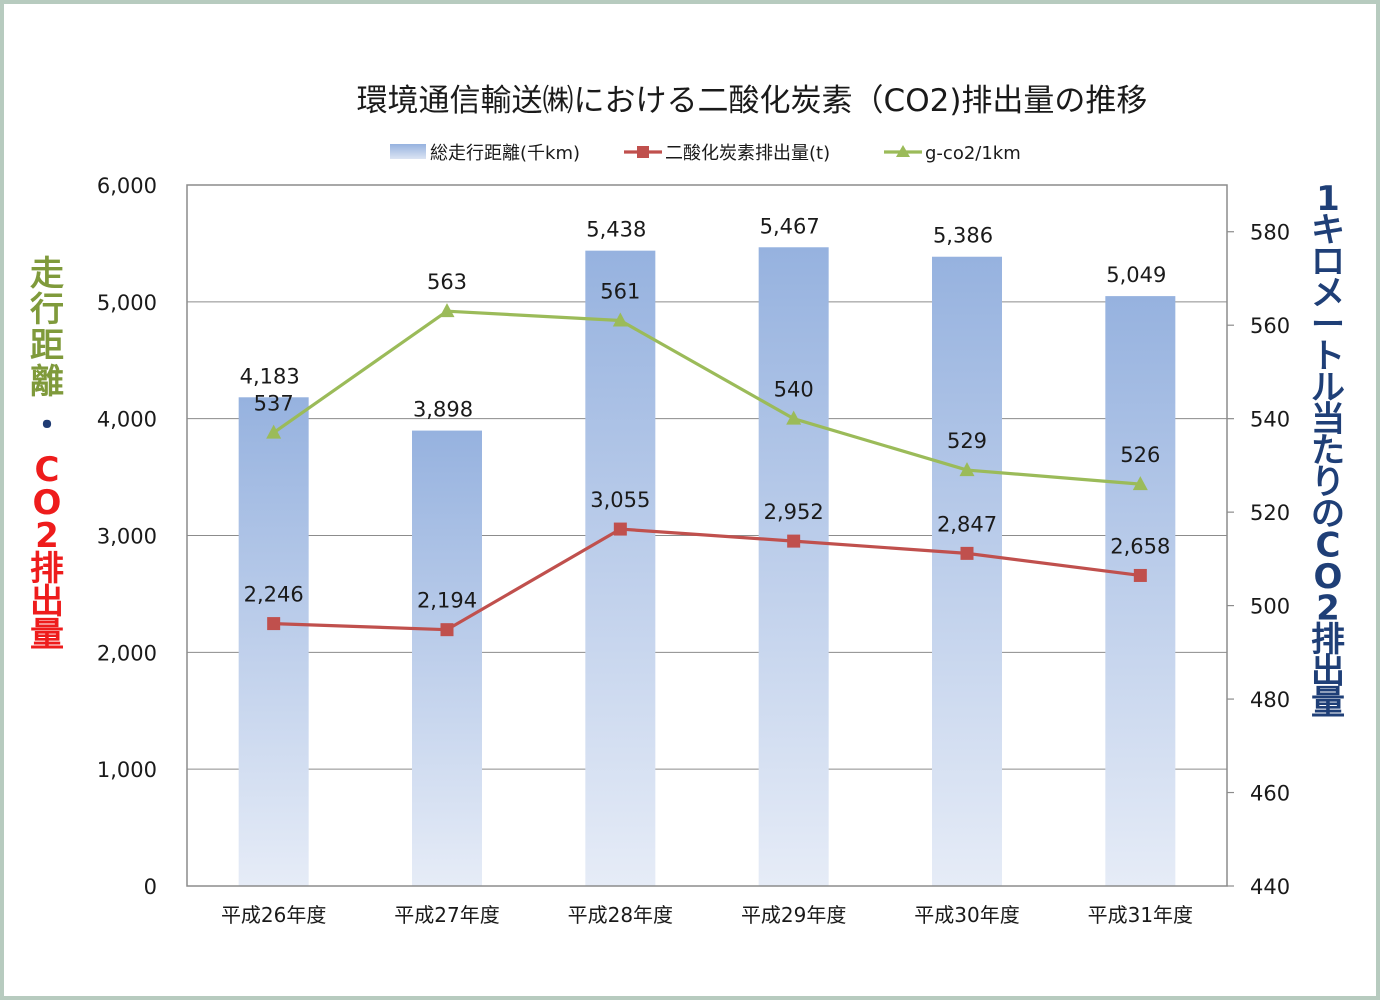 This screenshot has height=1000, width=1380. I want to click on left-tick-label: 0, so click(150, 887).